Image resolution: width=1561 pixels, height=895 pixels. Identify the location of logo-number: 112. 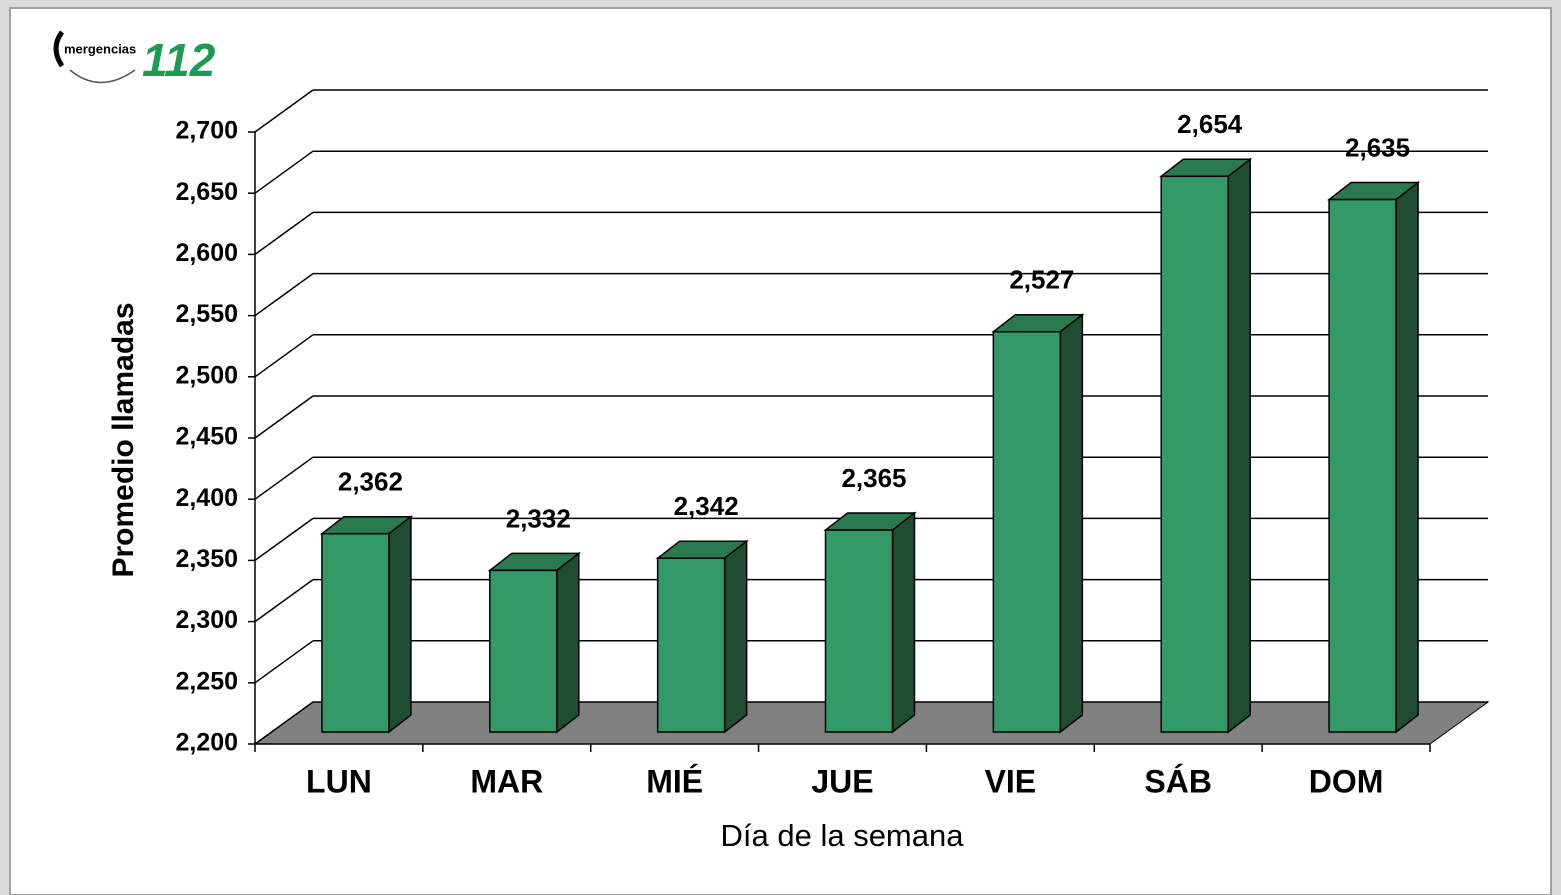
(179, 60).